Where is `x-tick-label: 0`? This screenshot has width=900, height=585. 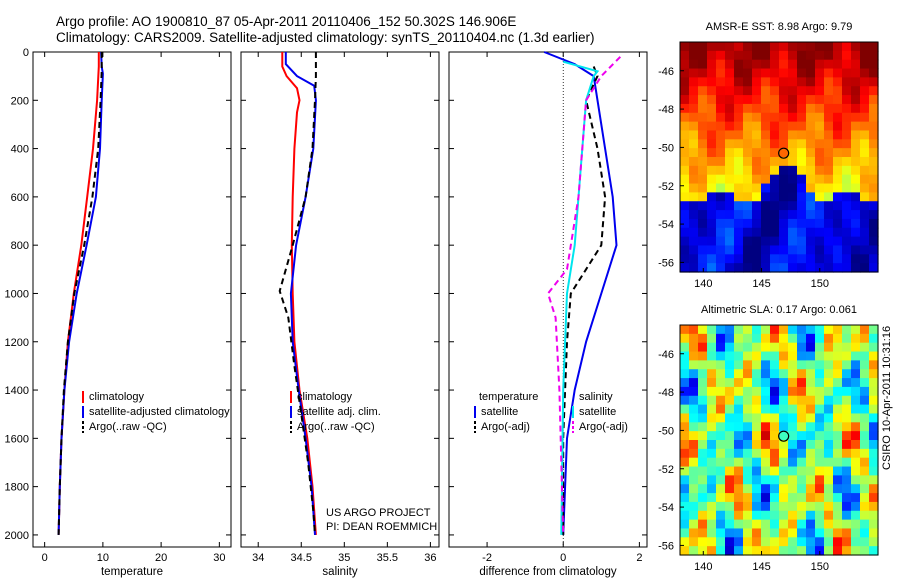 x-tick-label: 0 is located at coordinates (563, 558).